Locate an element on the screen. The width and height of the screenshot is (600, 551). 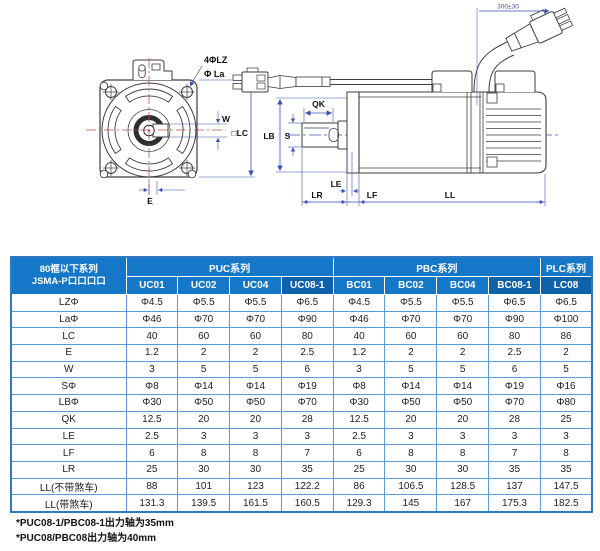
dimension-value: Φ8 is located at coordinates (359, 386).